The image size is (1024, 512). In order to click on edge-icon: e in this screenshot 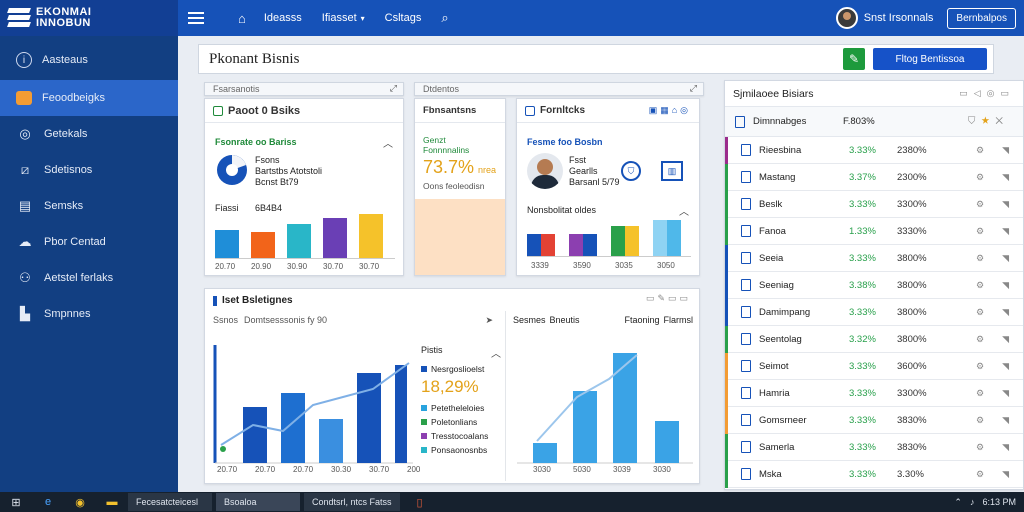, I will do `click(48, 502)`.